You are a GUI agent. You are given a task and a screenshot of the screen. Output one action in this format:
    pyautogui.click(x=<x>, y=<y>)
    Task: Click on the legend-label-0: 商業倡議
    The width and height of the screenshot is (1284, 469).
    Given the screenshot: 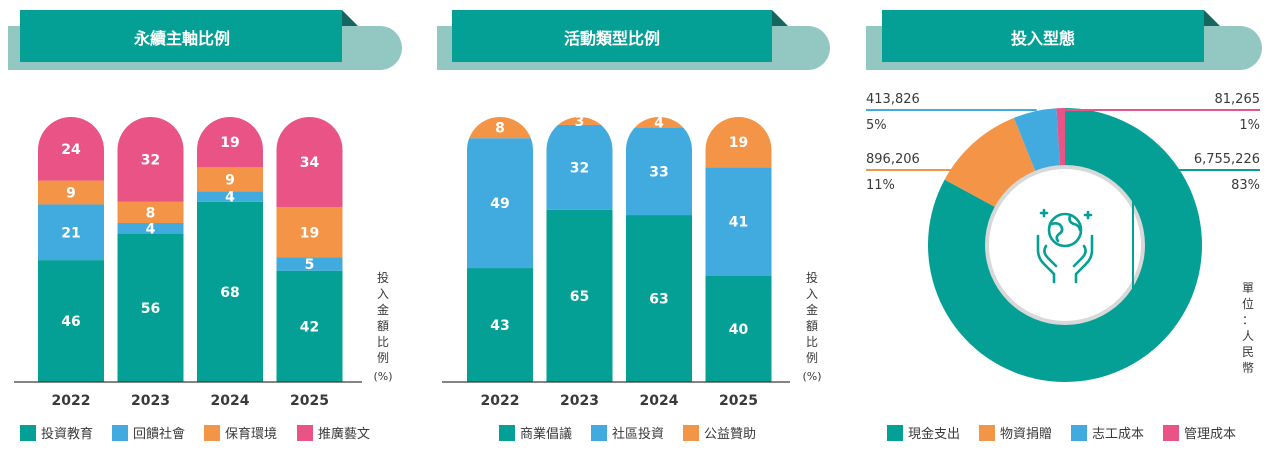 What is the action you would take?
    pyautogui.click(x=546, y=434)
    